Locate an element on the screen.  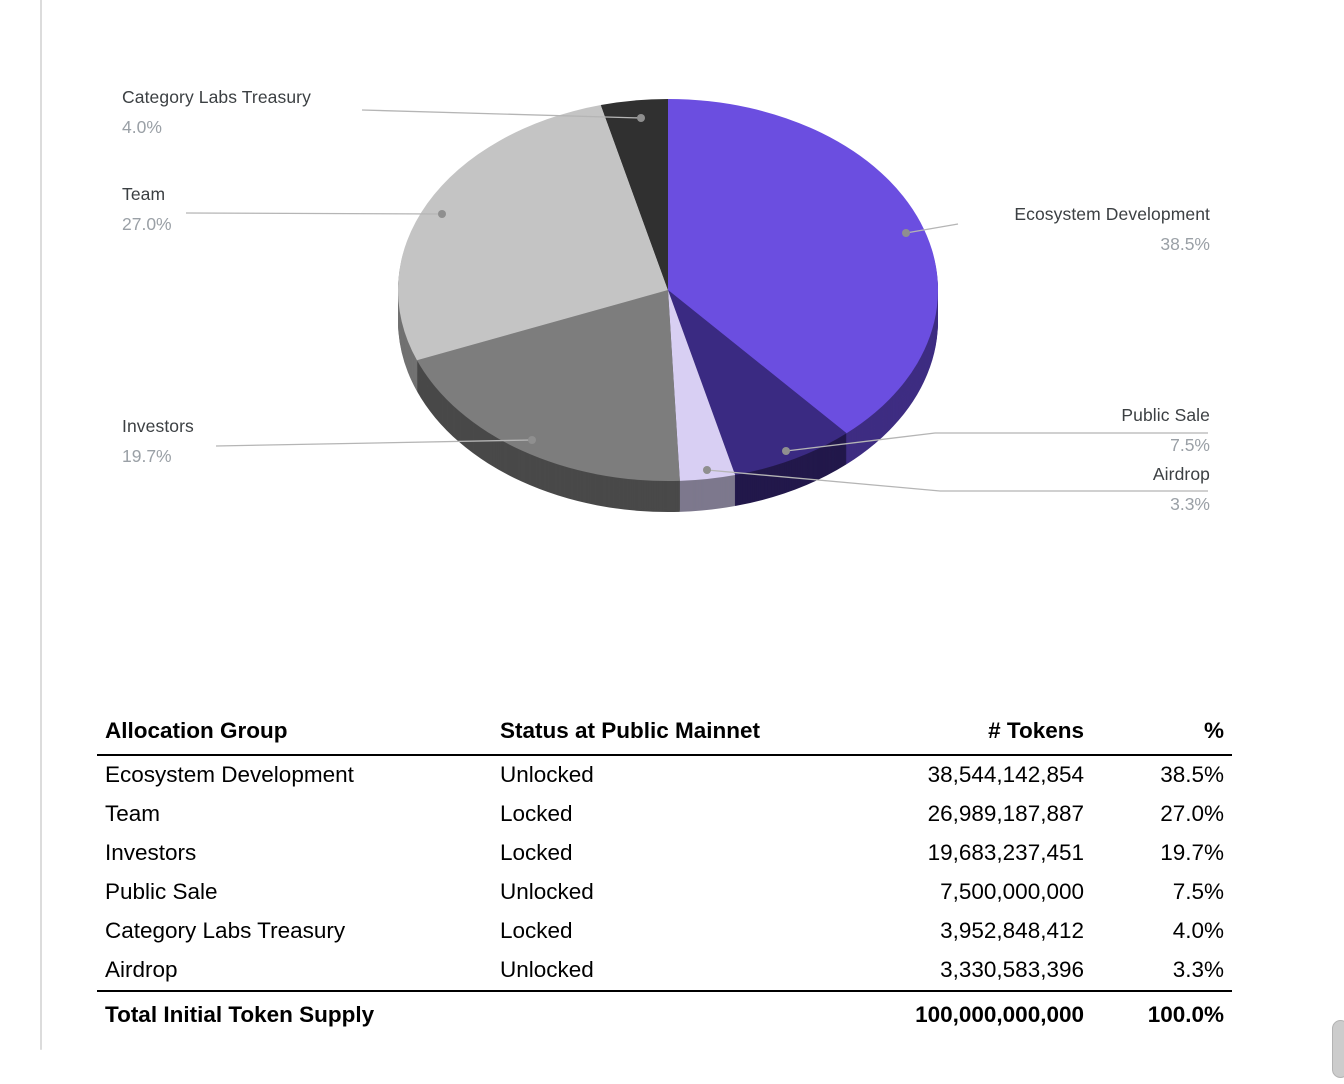
leader-line-category-labs-treasury is located at coordinates (501, 114).